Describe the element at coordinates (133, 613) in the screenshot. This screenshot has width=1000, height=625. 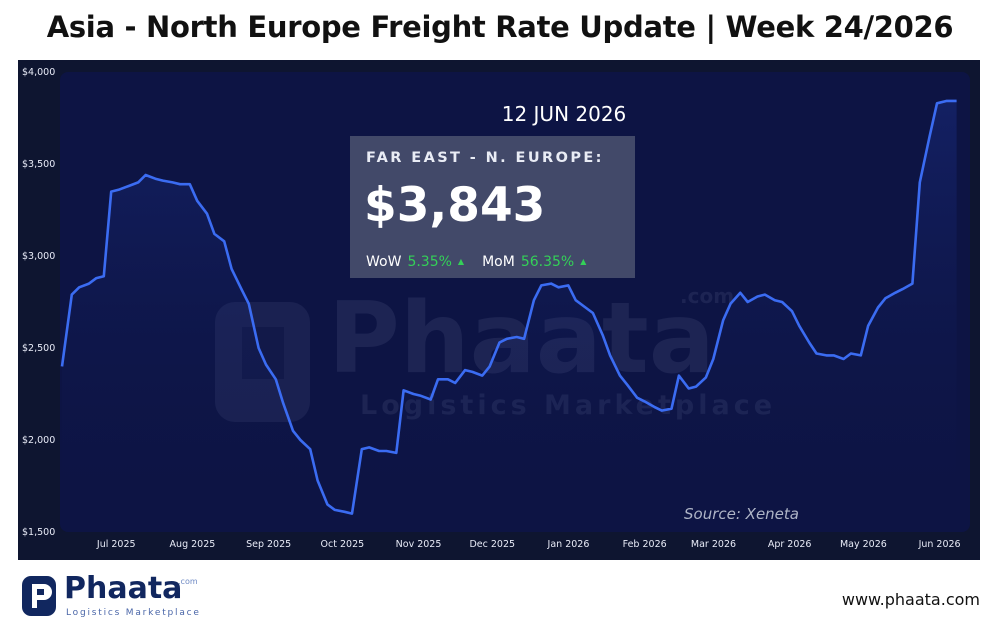
I see `logo-tagline: Logistics Marketplace` at that location.